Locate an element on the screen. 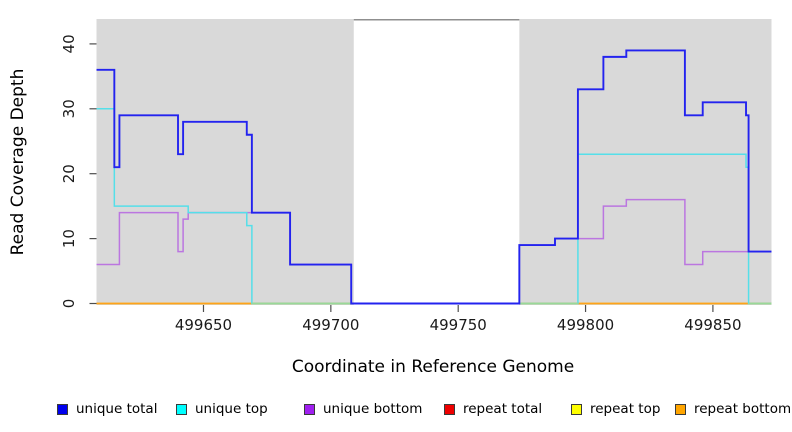  legend-item-repeat-bottom: repeat bottom is located at coordinates (733, 409).